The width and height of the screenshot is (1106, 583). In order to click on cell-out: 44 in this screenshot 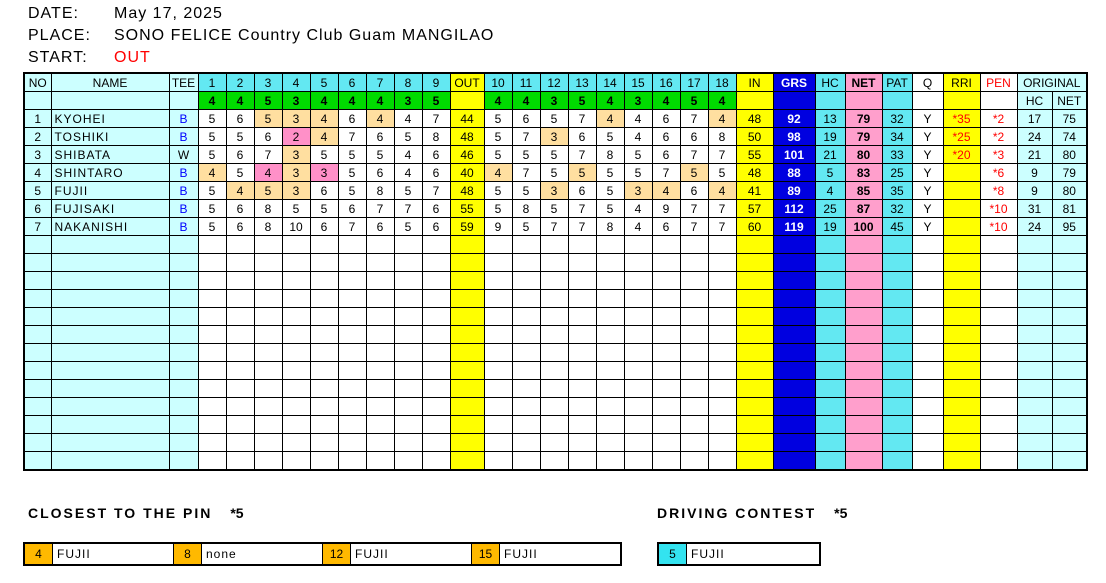, I will do `click(467, 118)`.